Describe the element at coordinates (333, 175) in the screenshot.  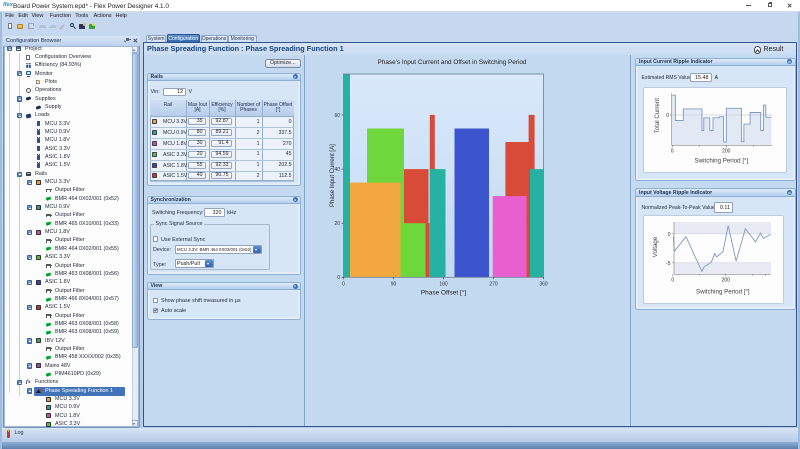
I see `svg-text: Phase Input Current [A]` at that location.